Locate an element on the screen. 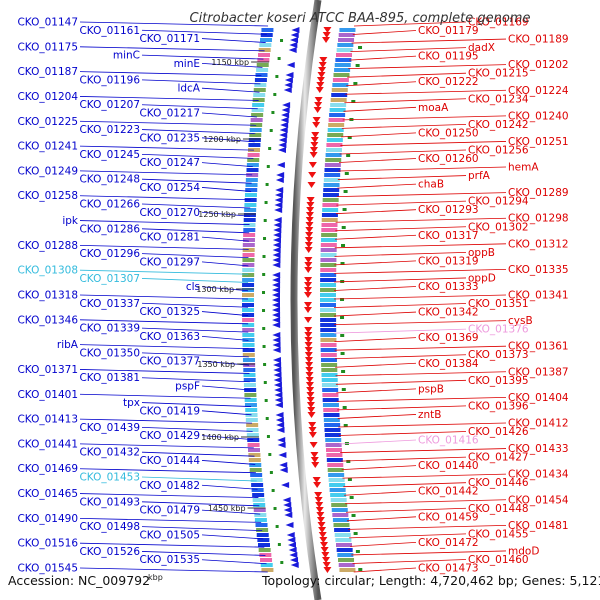  gene-label-right: CKO_01341 is located at coordinates (538, 296).